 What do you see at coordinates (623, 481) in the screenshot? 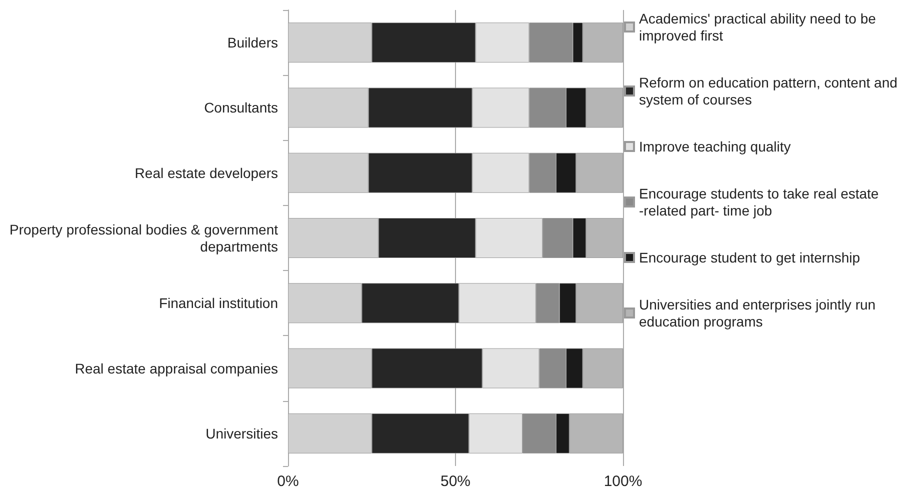
I see `x-tick-label: 100%` at bounding box center [623, 481].